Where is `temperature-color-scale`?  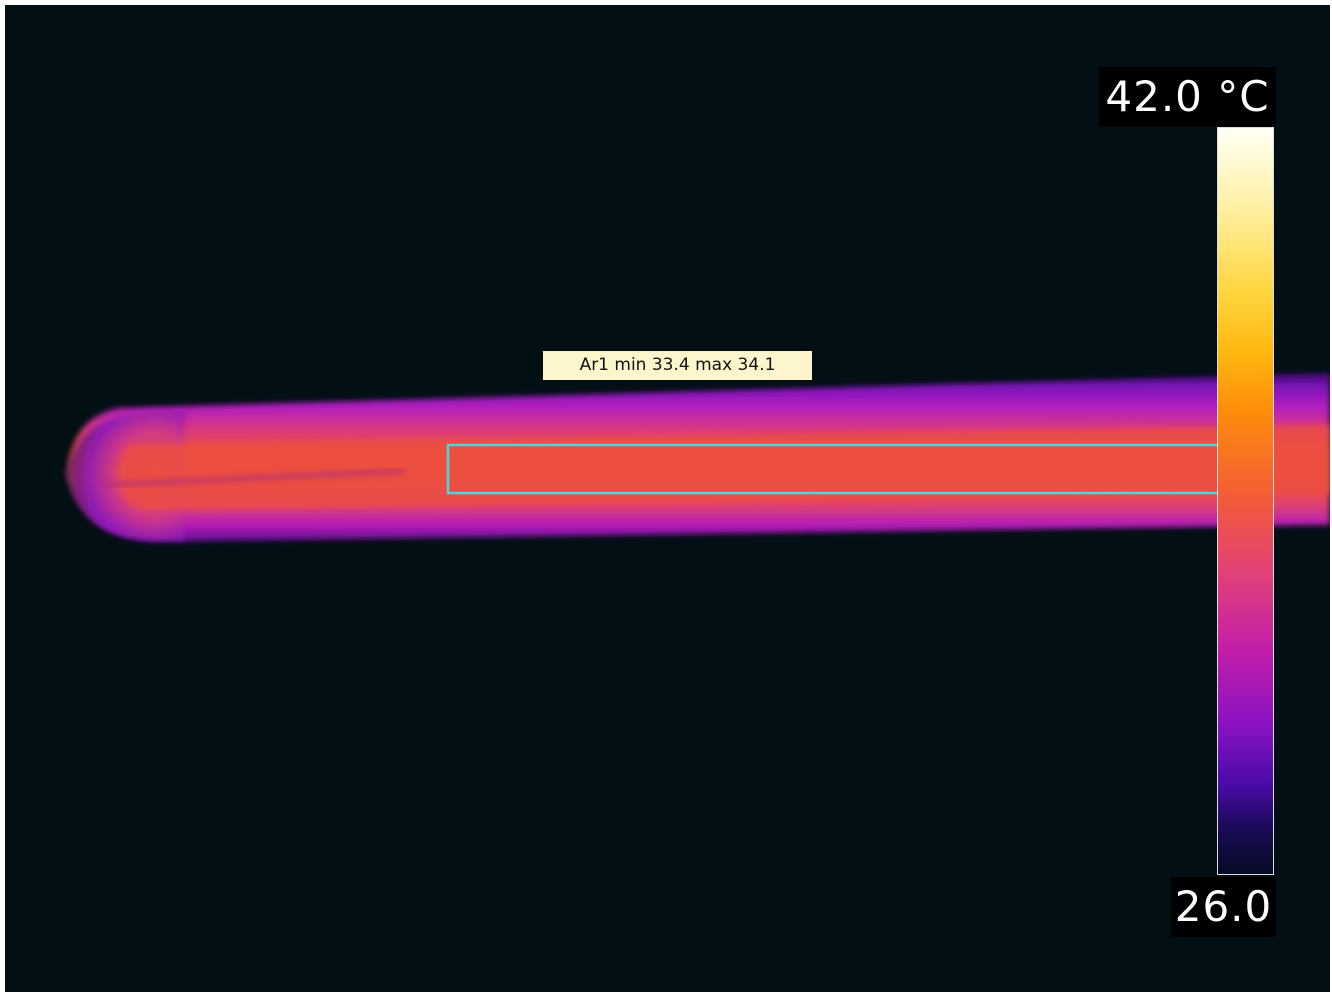
temperature-color-scale is located at coordinates (1245, 501).